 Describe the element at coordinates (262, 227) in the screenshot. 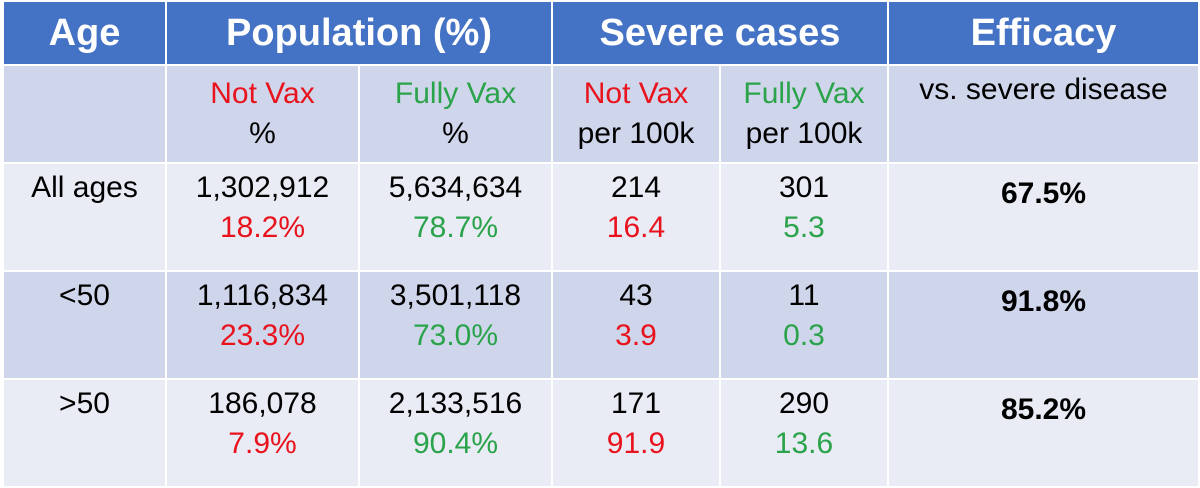

I see `percent: 18.2%` at that location.